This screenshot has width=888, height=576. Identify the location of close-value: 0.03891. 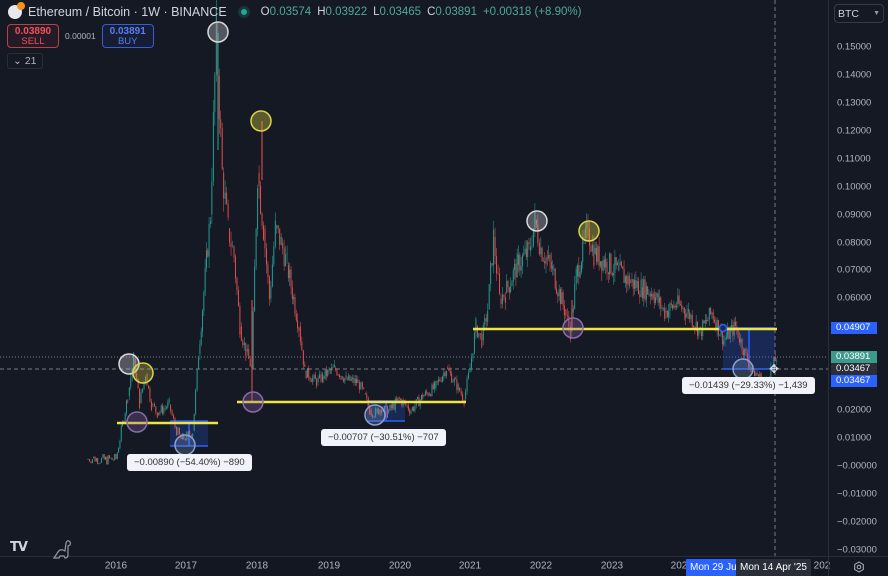
(456, 12).